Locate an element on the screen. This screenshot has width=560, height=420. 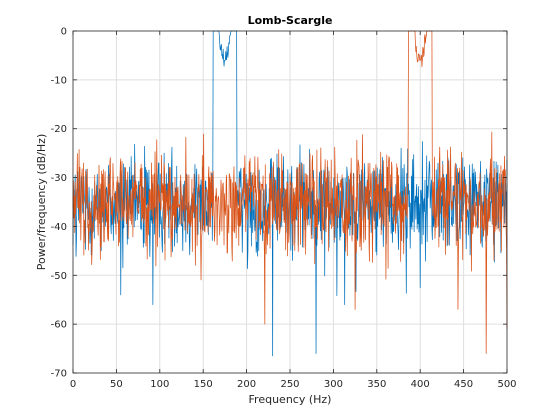
y-tick-label: -10 is located at coordinates (59, 80).